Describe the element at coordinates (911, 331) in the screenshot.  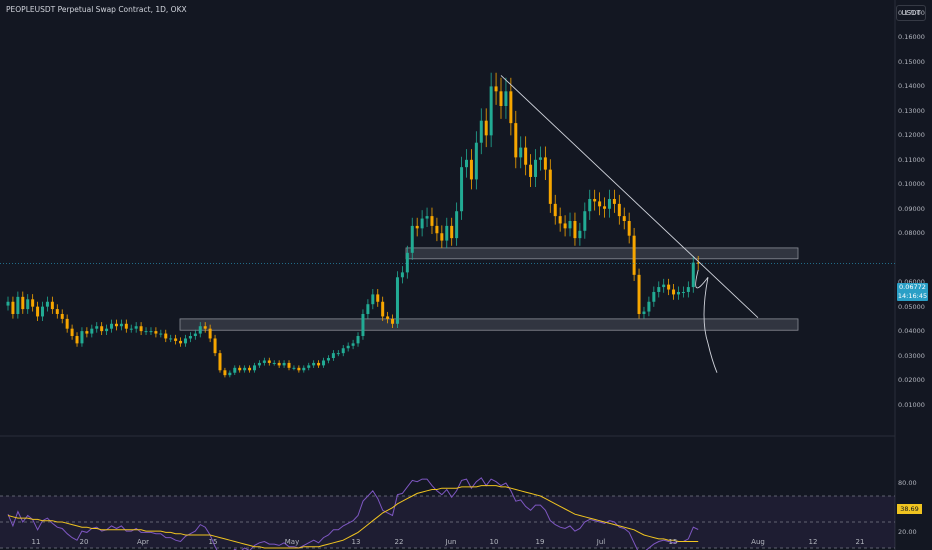
I see `price-tick-label: 0.04000` at that location.